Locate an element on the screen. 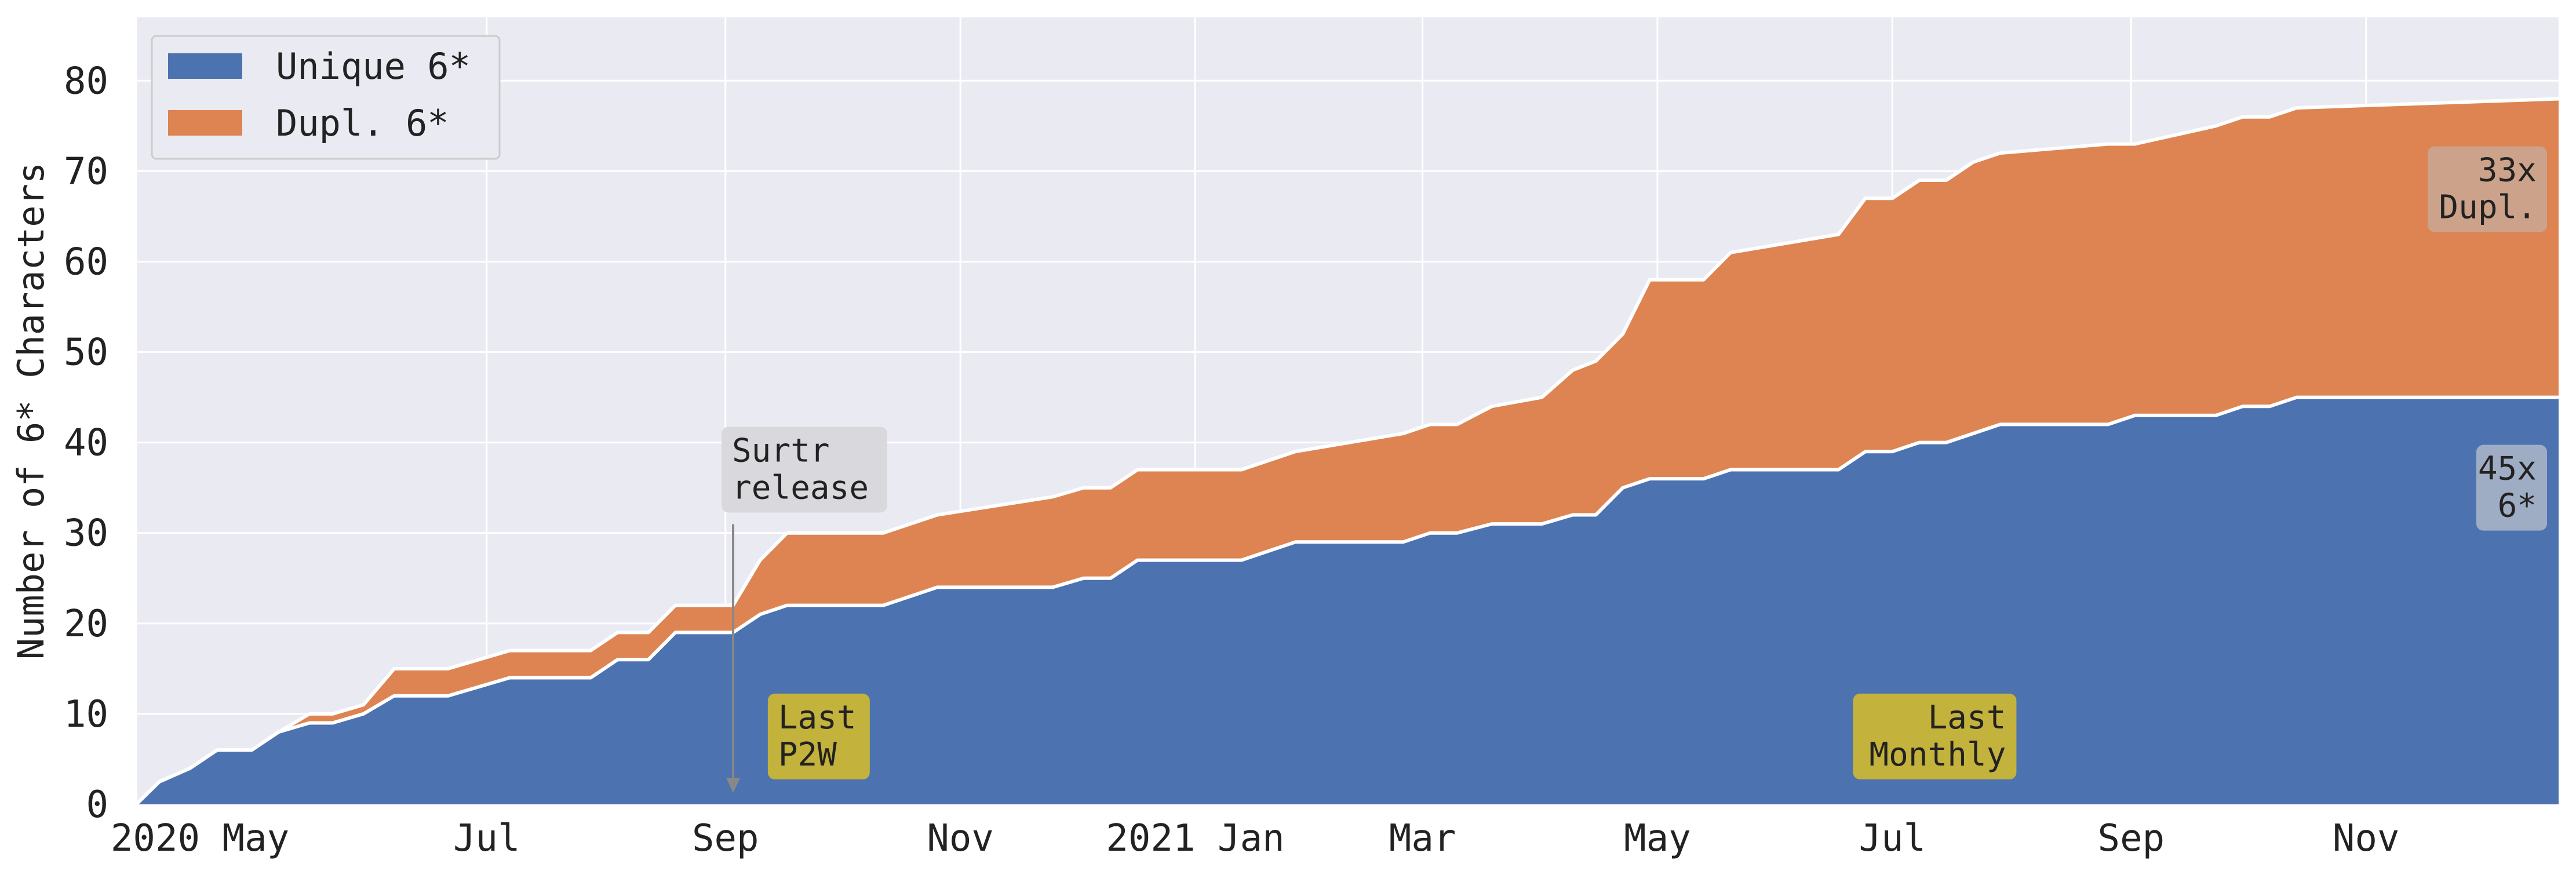  x-tick-label: 2020 May is located at coordinates (200, 838).